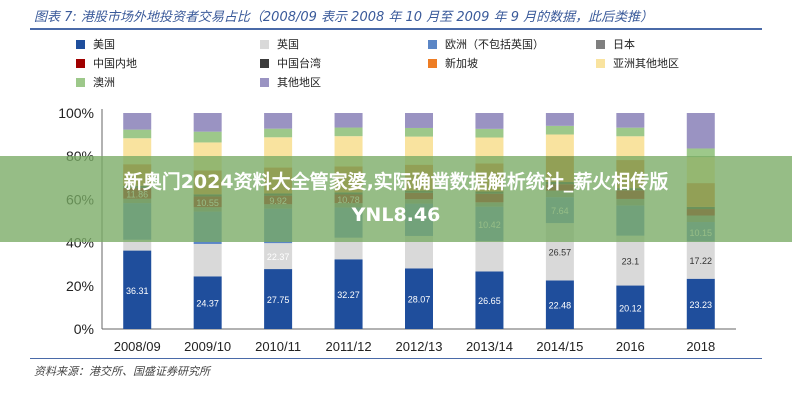 This screenshot has height=400, width=792. I want to click on x-tick-label: 2009/10, so click(207, 346).